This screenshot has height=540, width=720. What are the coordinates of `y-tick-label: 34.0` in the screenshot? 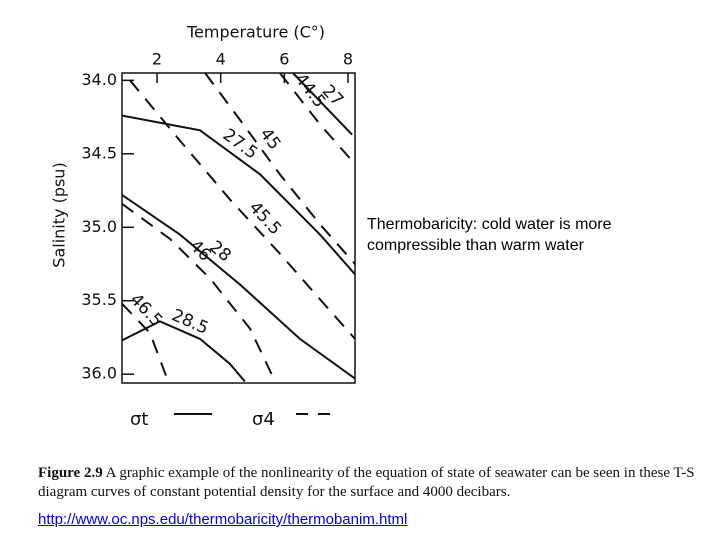 It's located at (99, 79).